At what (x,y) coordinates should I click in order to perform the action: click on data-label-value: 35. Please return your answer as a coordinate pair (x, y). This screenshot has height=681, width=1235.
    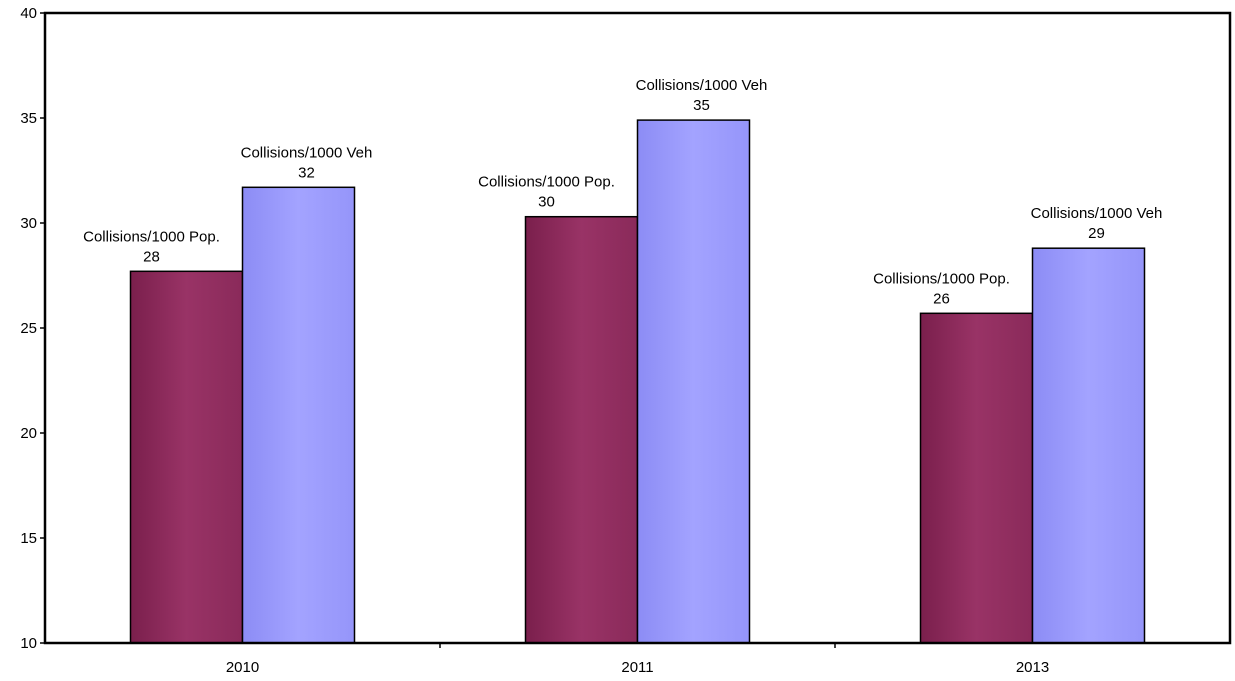
    Looking at the image, I should click on (701, 105).